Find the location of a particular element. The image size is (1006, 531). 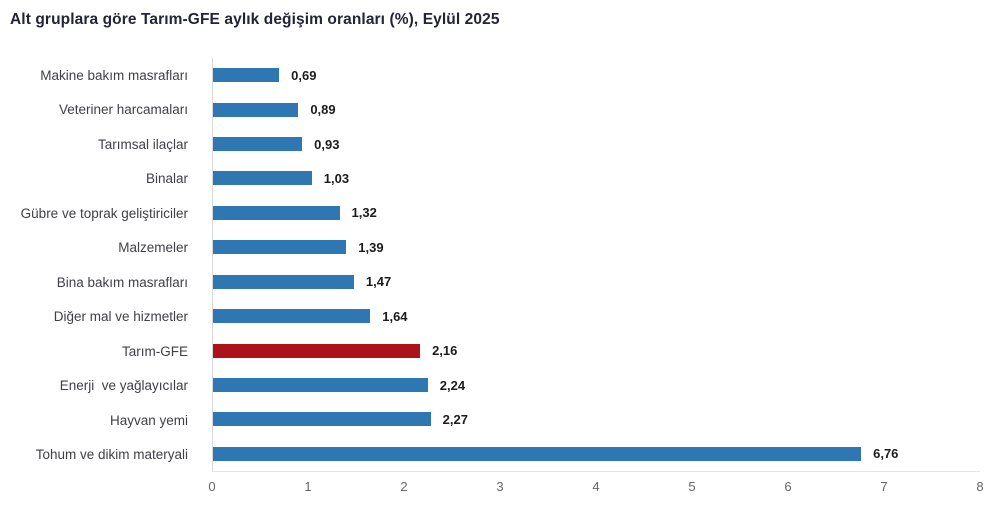

bar-value-label: 6,76 is located at coordinates (886, 454).